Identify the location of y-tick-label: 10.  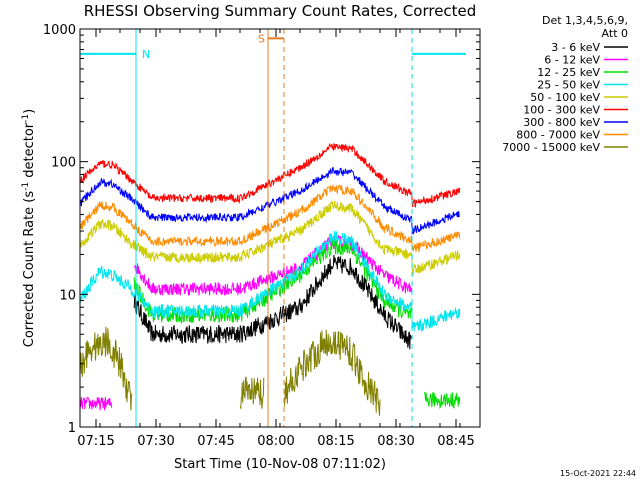
(67, 295).